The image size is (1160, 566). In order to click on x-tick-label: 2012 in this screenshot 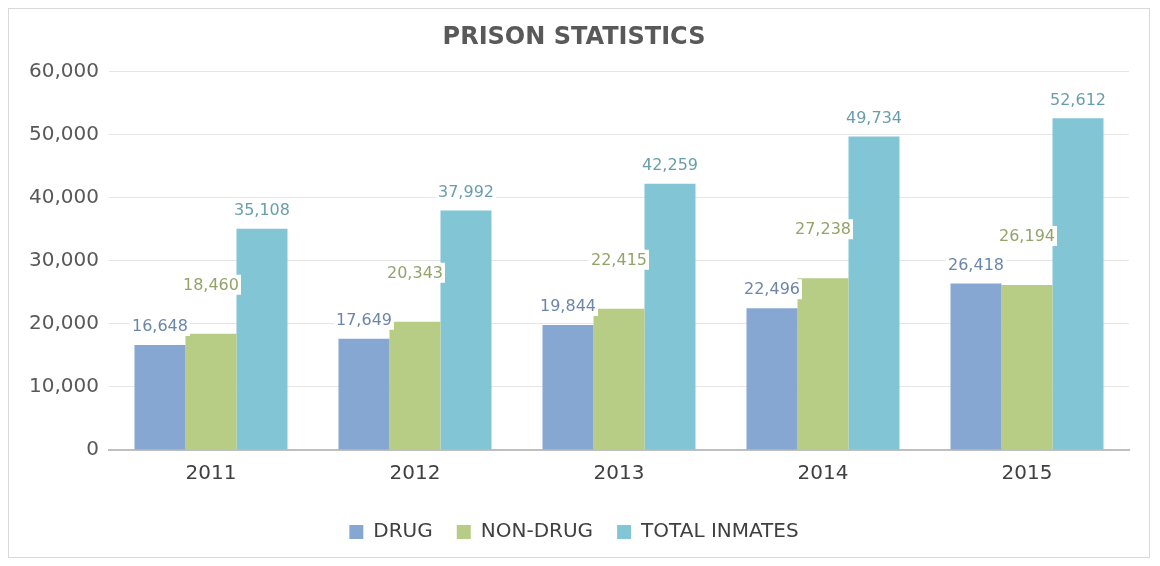, I will do `click(415, 472)`.